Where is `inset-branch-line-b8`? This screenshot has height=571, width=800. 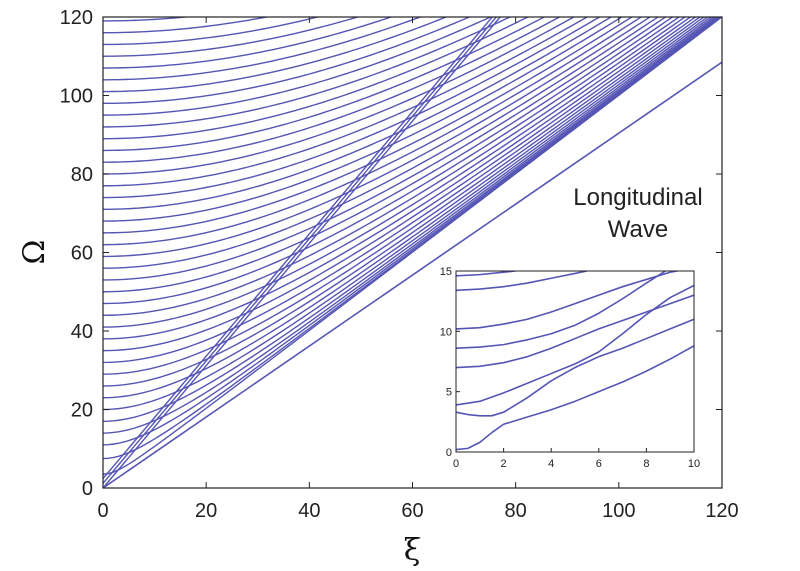 inset-branch-line-b8 is located at coordinates (486, 274).